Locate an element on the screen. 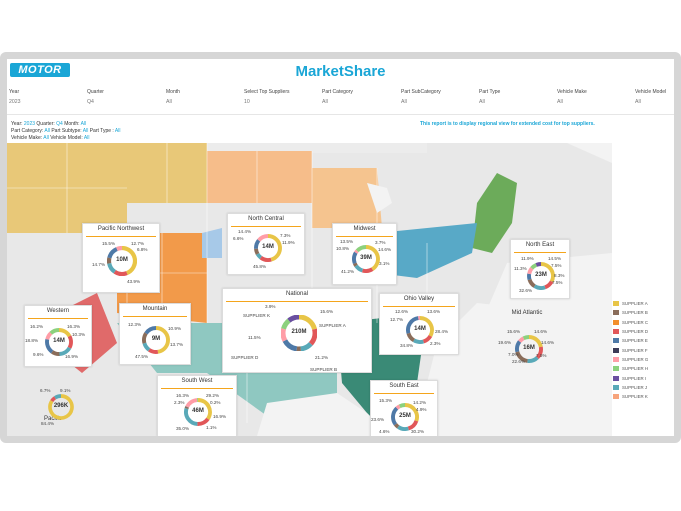 The height and width of the screenshot is (511, 681). filter-part-subcategory: Part SubCategory All is located at coordinates (421, 97).